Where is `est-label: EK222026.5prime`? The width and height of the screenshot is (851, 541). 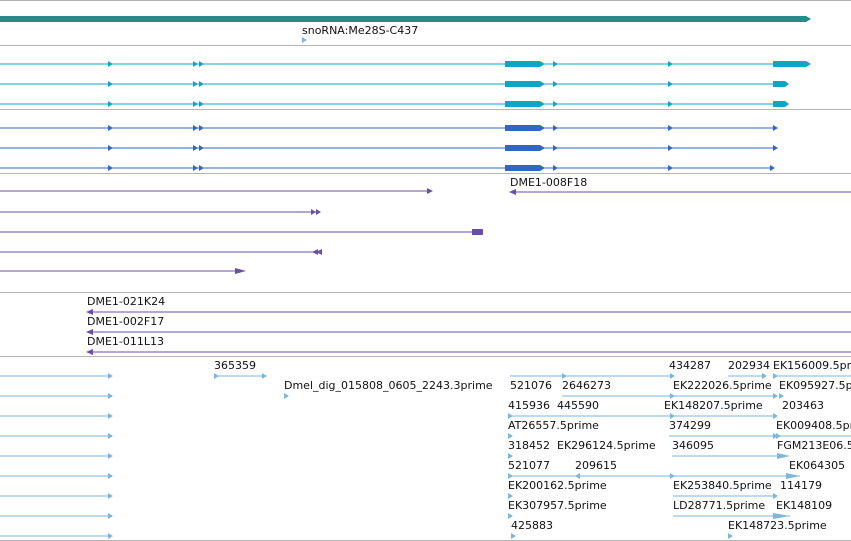 est-label: EK222026.5prime is located at coordinates (722, 385).